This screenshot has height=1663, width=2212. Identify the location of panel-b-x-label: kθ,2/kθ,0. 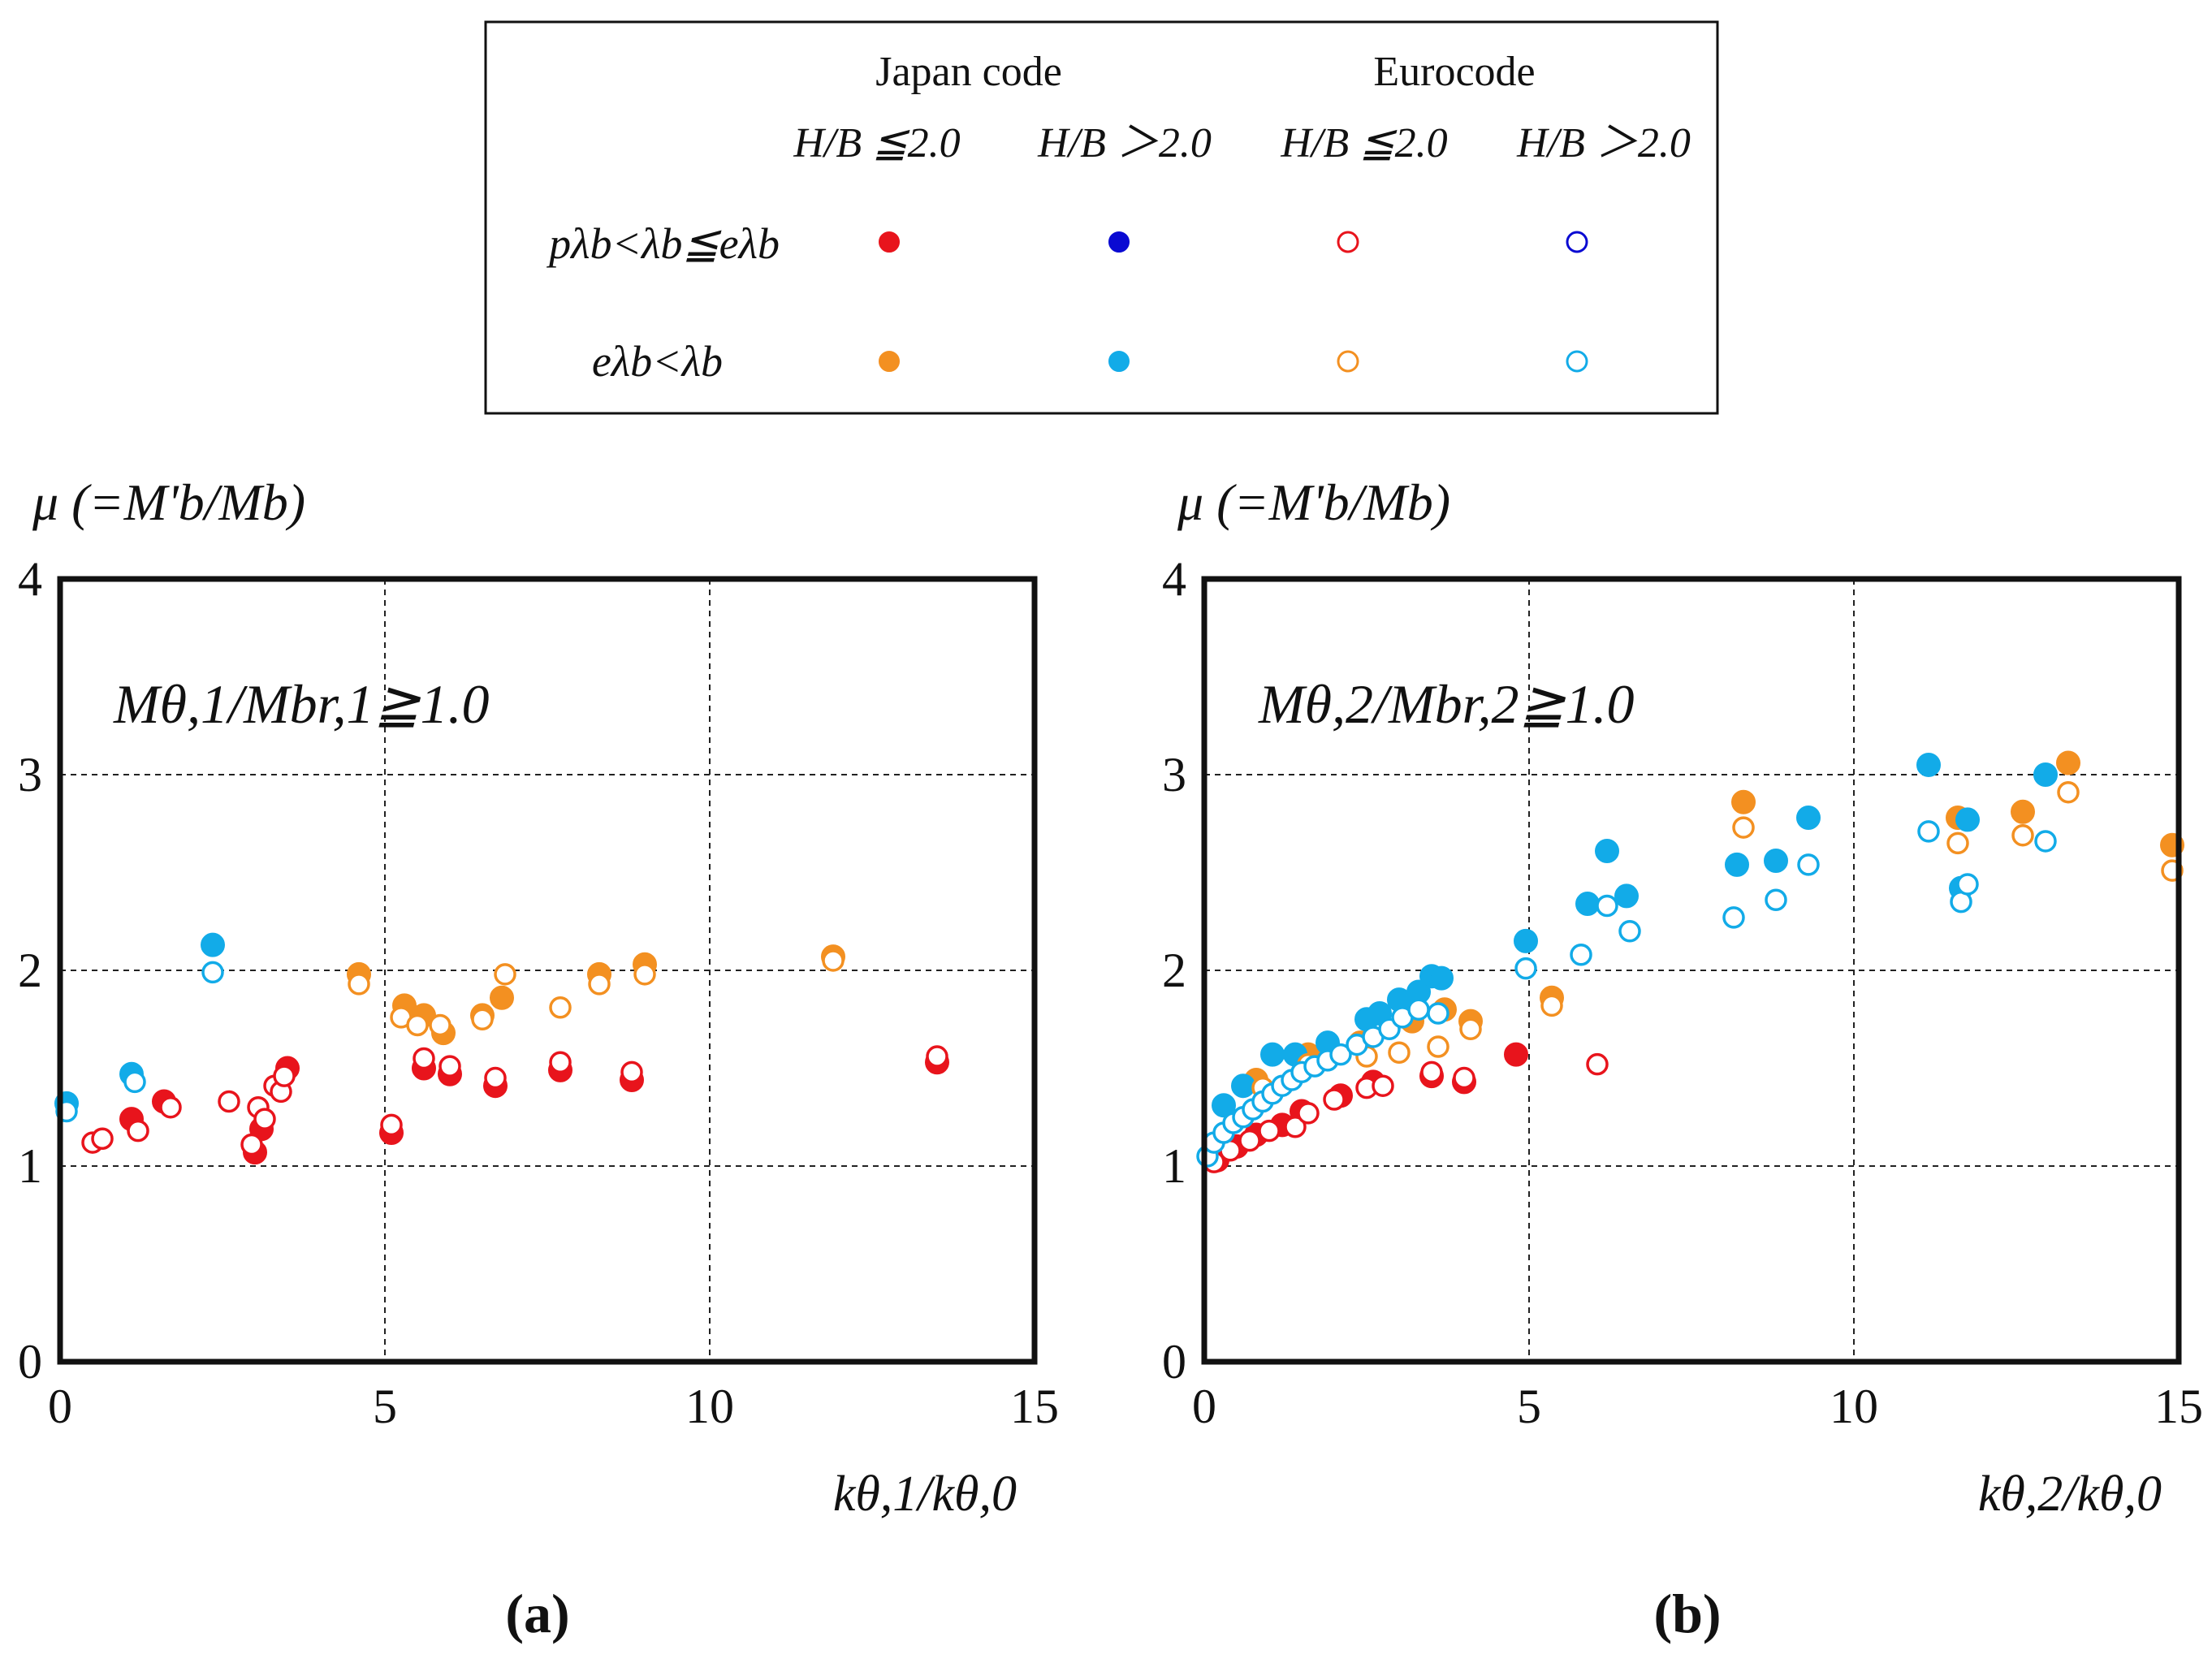
(2070, 1494).